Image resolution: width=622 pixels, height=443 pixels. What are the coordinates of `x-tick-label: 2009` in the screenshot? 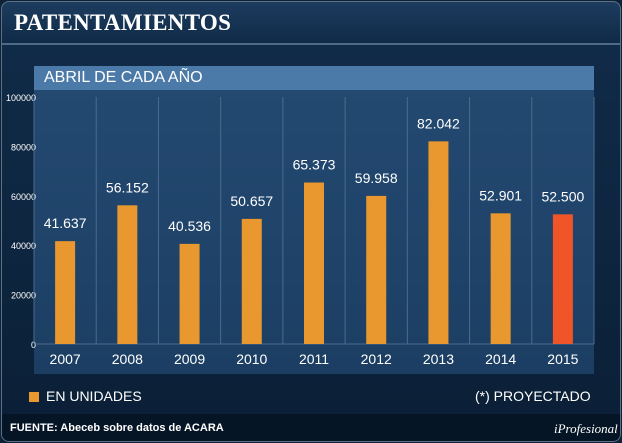 It's located at (189, 359).